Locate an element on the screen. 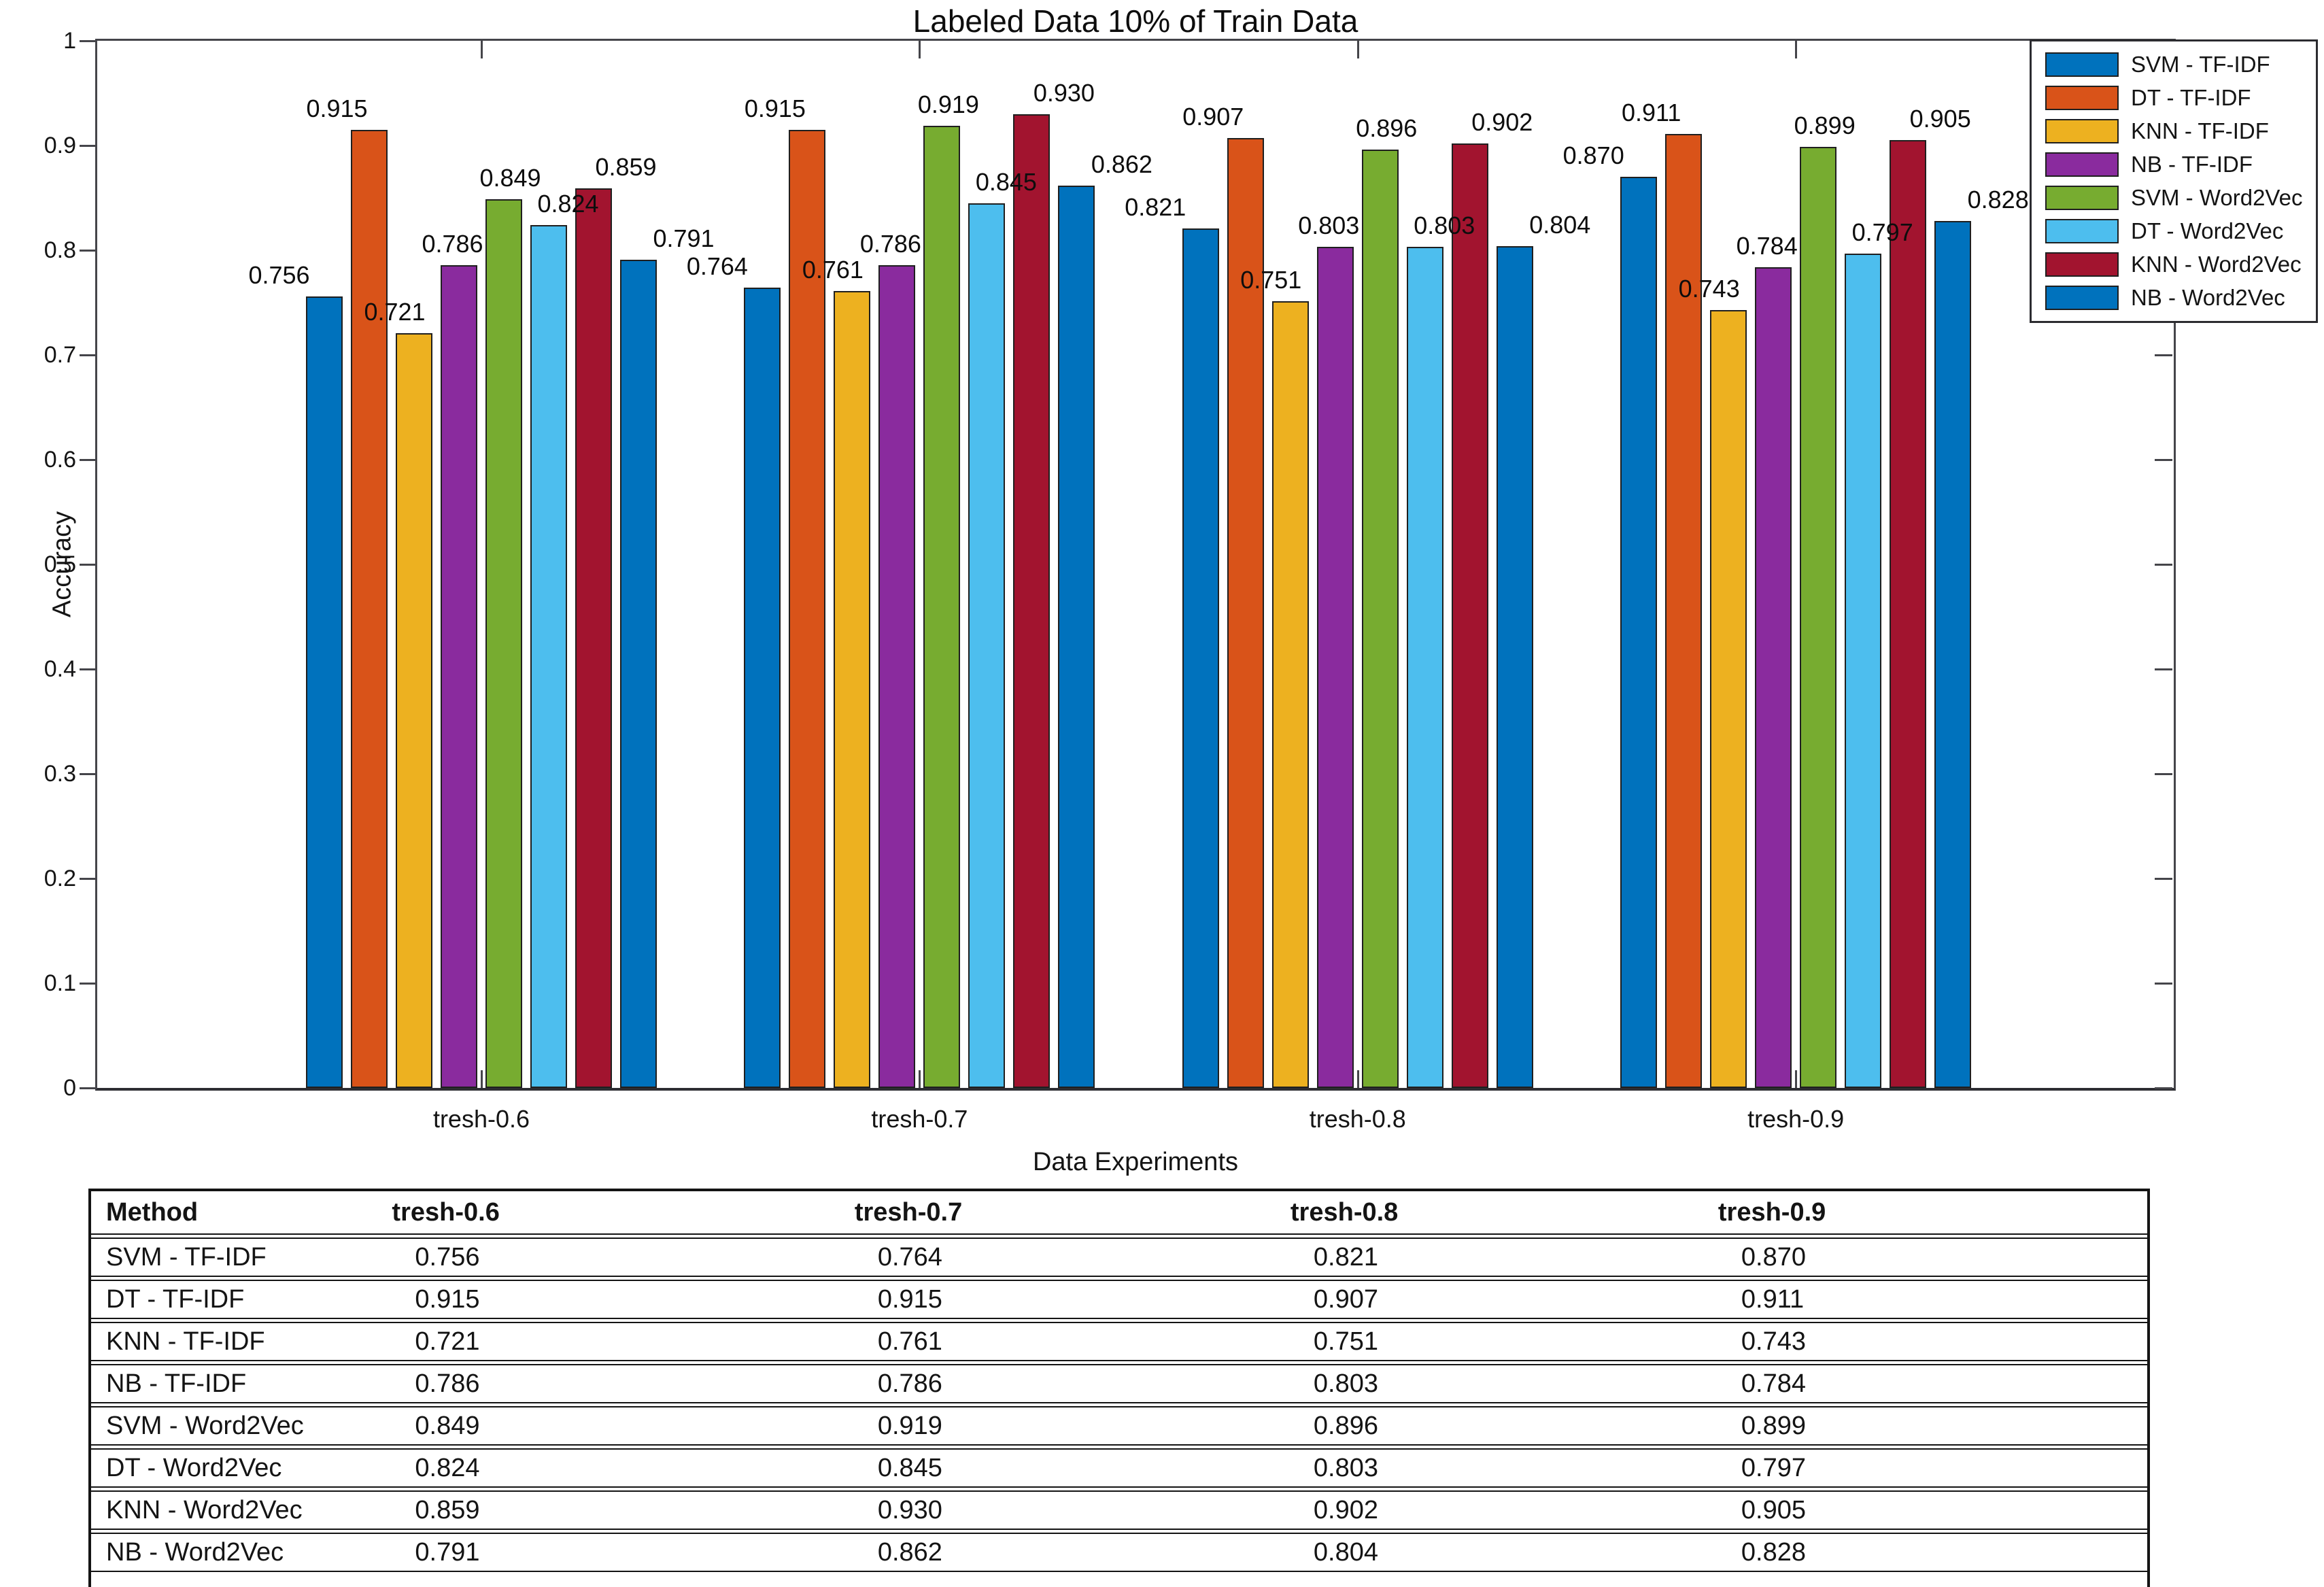 This screenshot has height=1587, width=2324. table-cell-value: 0.803 is located at coordinates (1345, 1468).